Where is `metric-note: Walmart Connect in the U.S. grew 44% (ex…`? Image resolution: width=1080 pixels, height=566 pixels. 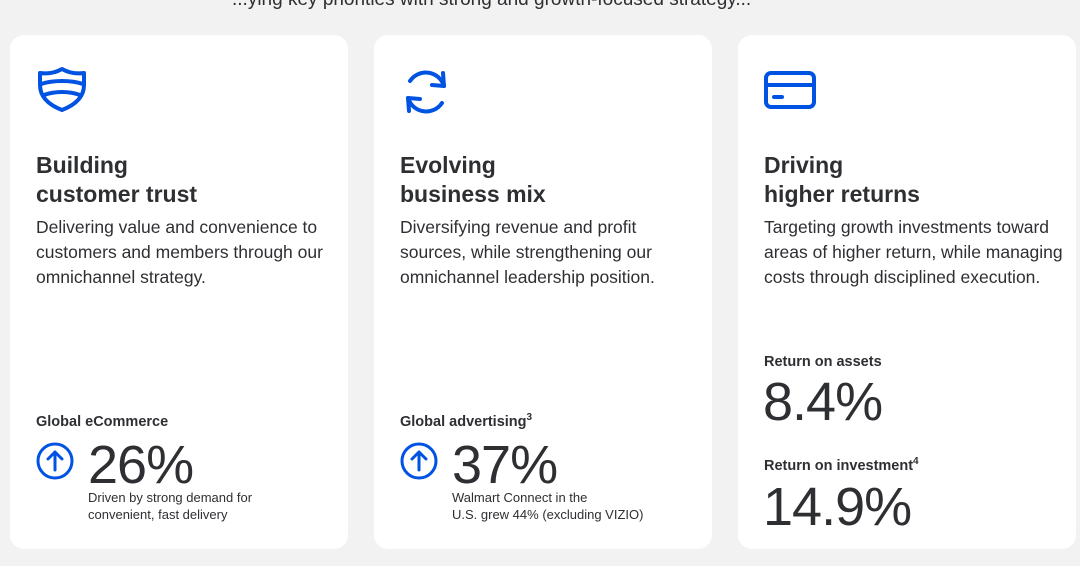
metric-note: Walmart Connect in the U.S. grew 44% (ex… is located at coordinates (572, 506).